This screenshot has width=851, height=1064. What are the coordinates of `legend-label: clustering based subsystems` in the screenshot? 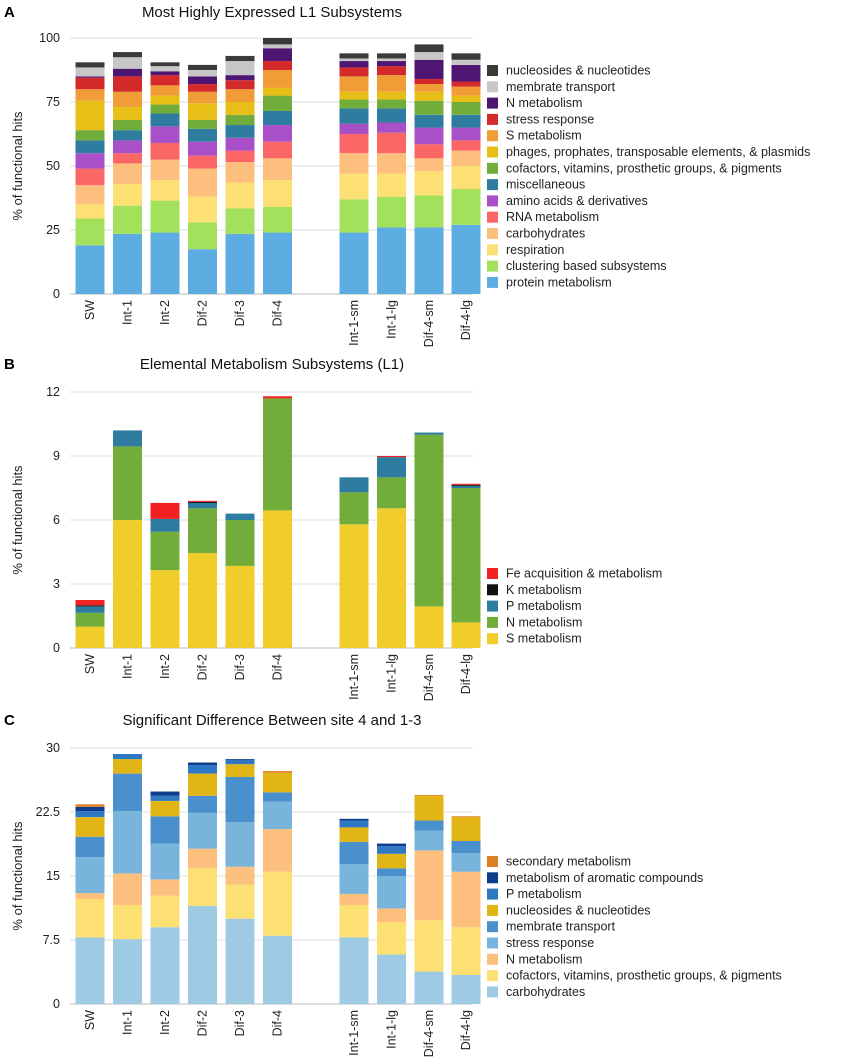 It's located at (586, 266).